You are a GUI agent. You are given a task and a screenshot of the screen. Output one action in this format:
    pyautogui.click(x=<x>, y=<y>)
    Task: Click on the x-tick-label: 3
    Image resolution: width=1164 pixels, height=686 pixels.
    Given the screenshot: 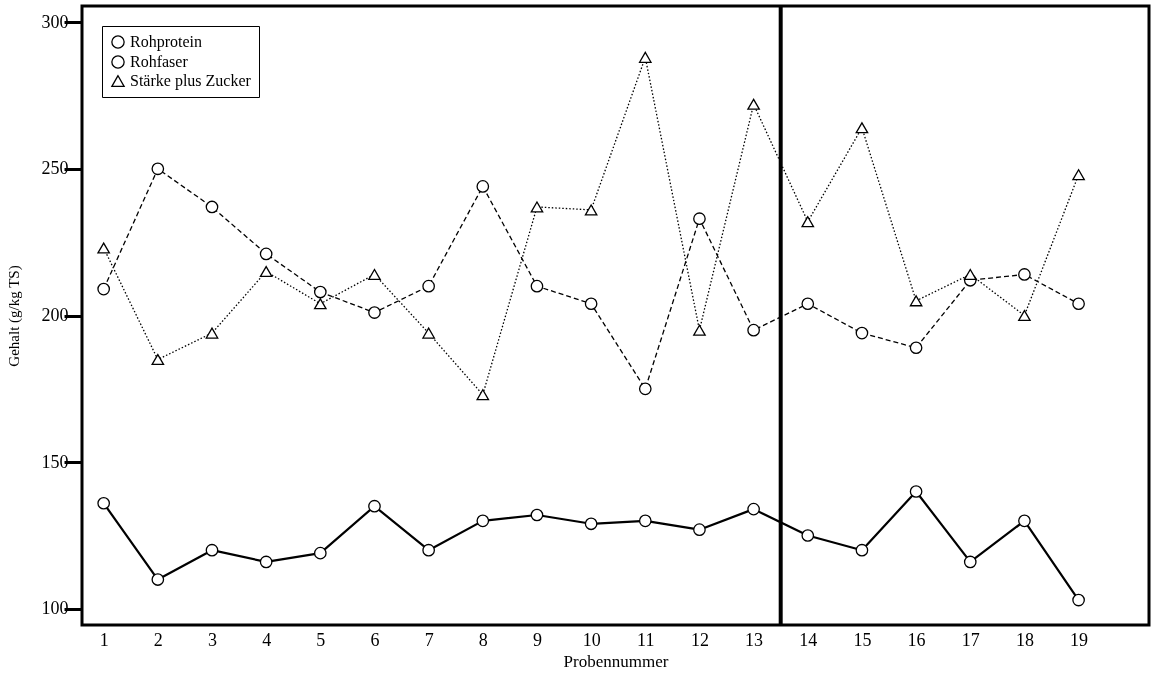 What is the action you would take?
    pyautogui.click(x=212, y=639)
    